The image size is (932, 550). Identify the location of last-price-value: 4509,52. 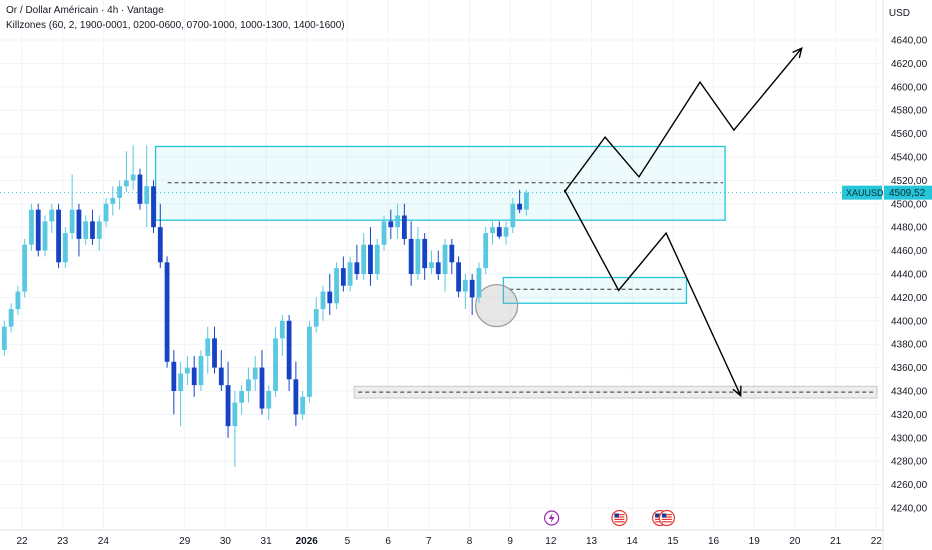
(907, 193).